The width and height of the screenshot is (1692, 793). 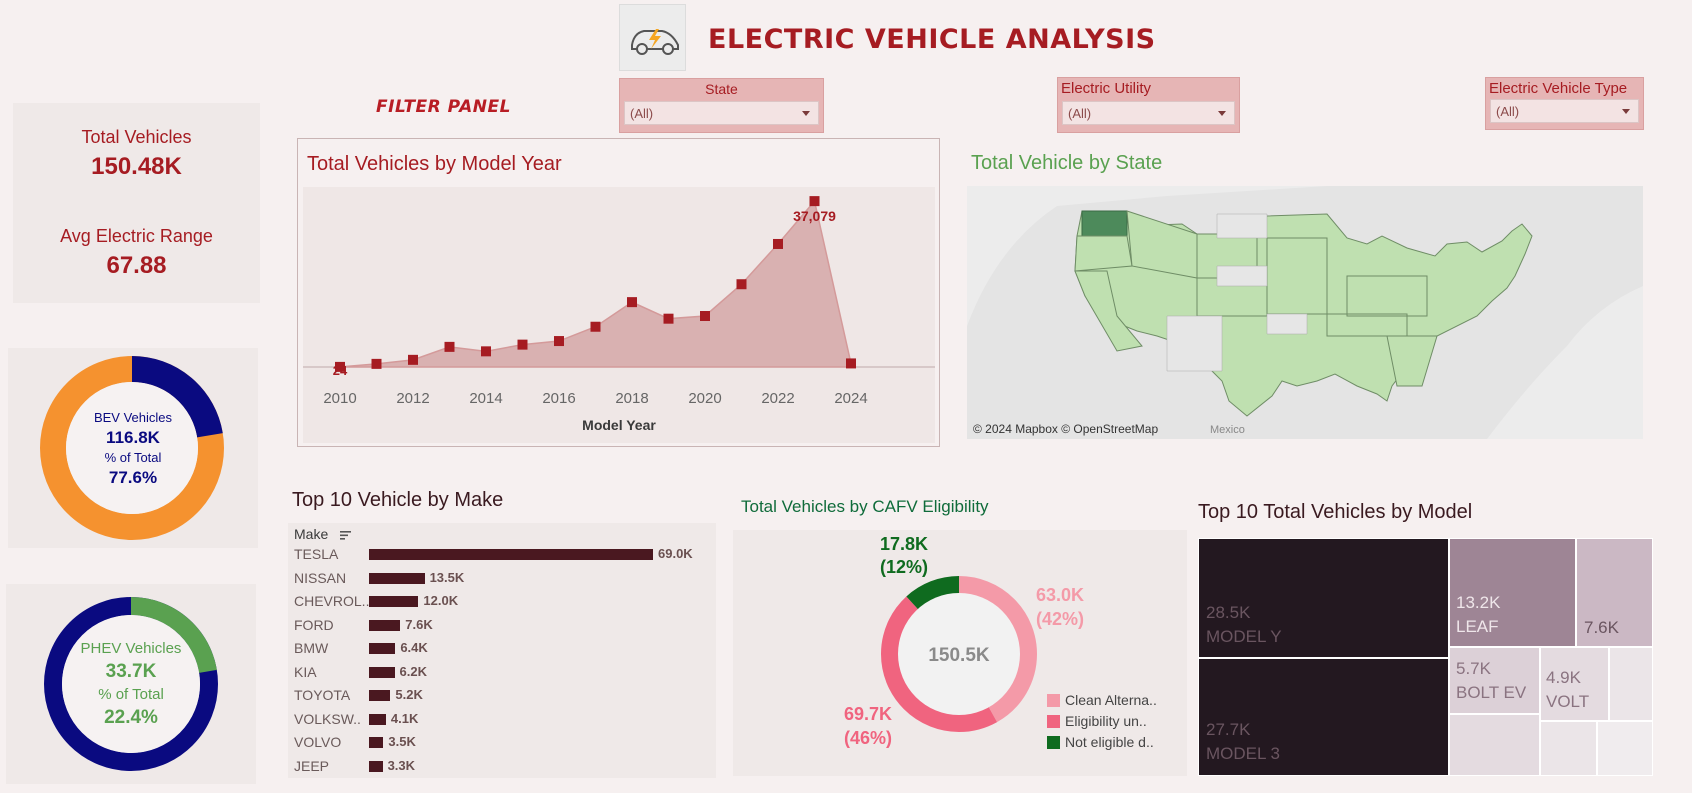 What do you see at coordinates (409, 694) in the screenshot?
I see `make-bar-value: 5.2K` at bounding box center [409, 694].